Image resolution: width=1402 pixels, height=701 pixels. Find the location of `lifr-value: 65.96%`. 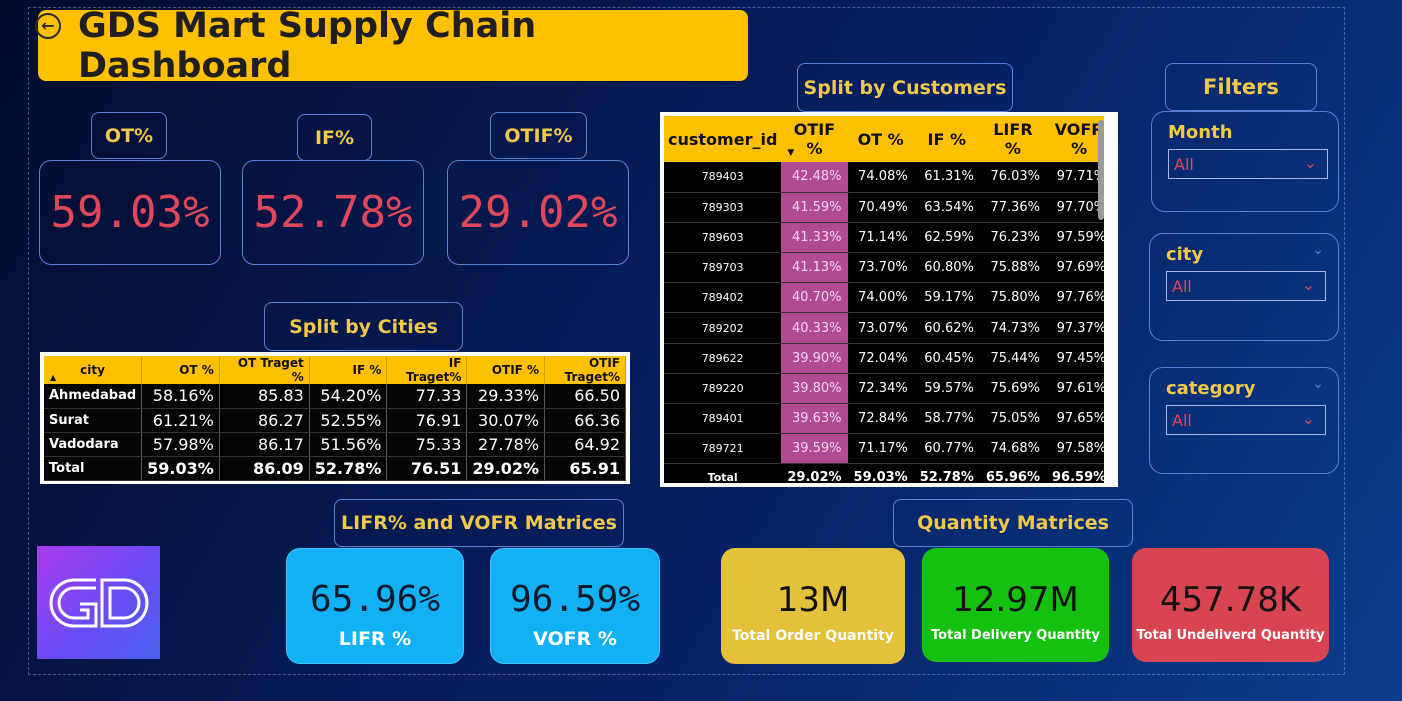

lifr-value: 65.96% is located at coordinates (375, 599).